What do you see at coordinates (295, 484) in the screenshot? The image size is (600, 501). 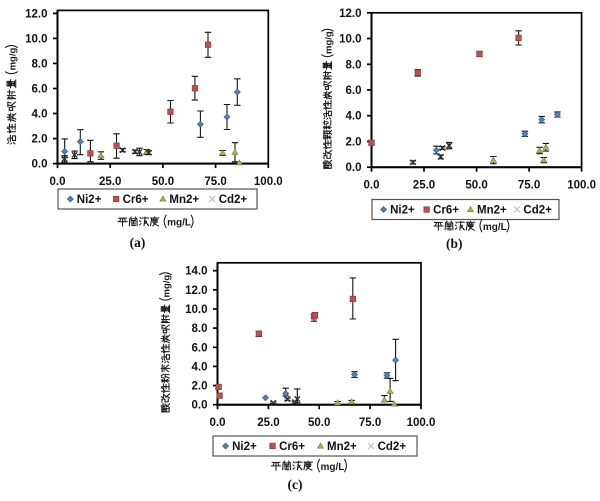 I see `svg-text: (c)` at bounding box center [295, 484].